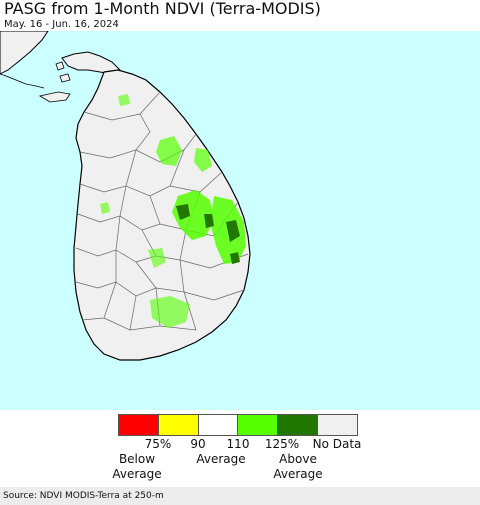  What do you see at coordinates (24, 53) in the screenshot?
I see `india-coast` at bounding box center [24, 53].